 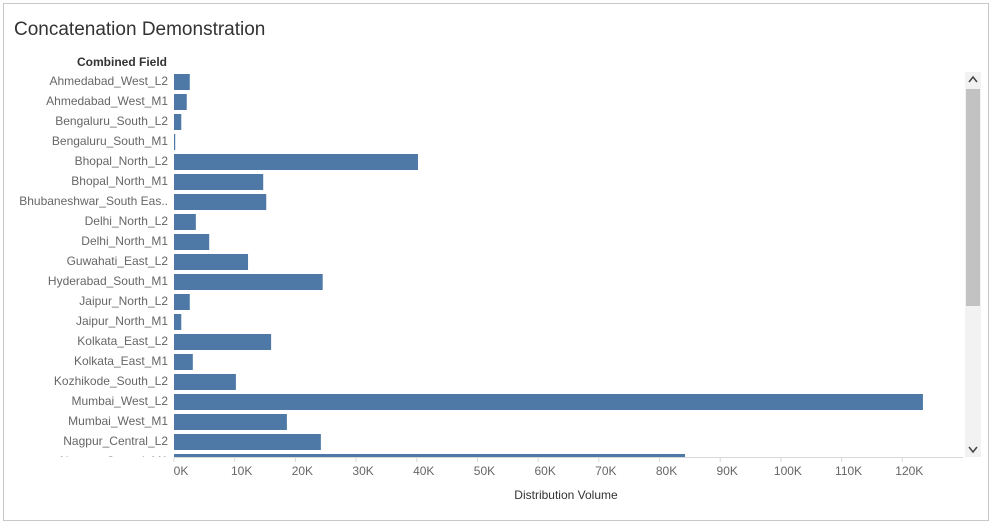 What do you see at coordinates (122, 341) in the screenshot?
I see `row-label: Kolkata_East_L2` at bounding box center [122, 341].